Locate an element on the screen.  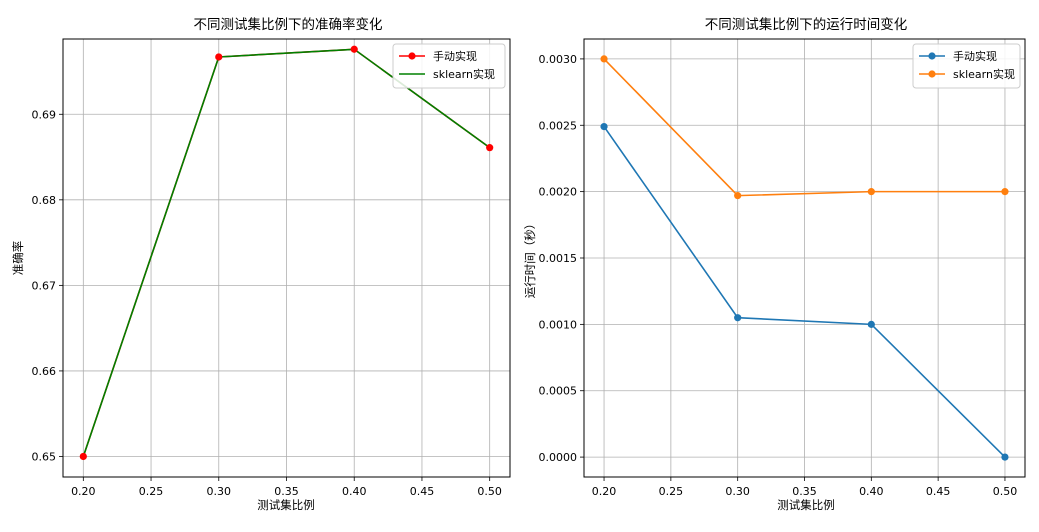
y-tick-label: 0.65 is located at coordinates (44, 456).